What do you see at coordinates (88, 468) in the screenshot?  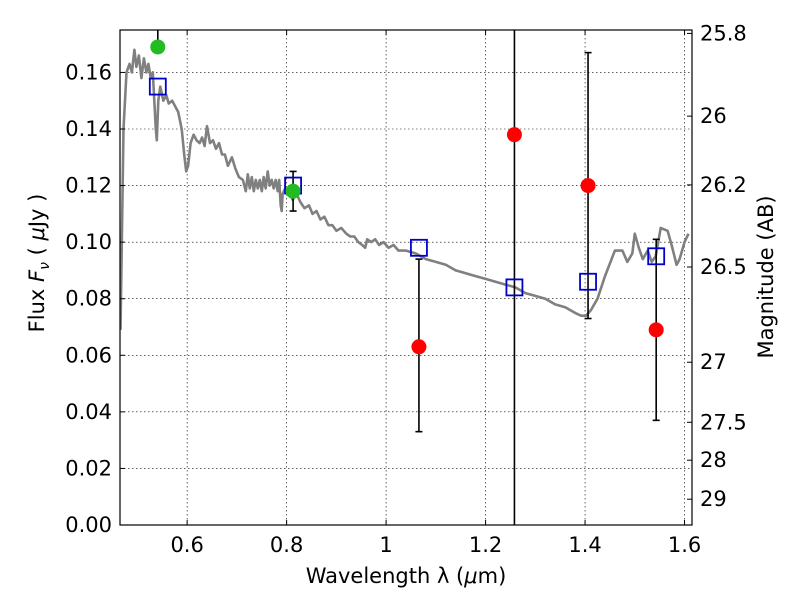 I see `y-tick-label: 0.02` at bounding box center [88, 468].